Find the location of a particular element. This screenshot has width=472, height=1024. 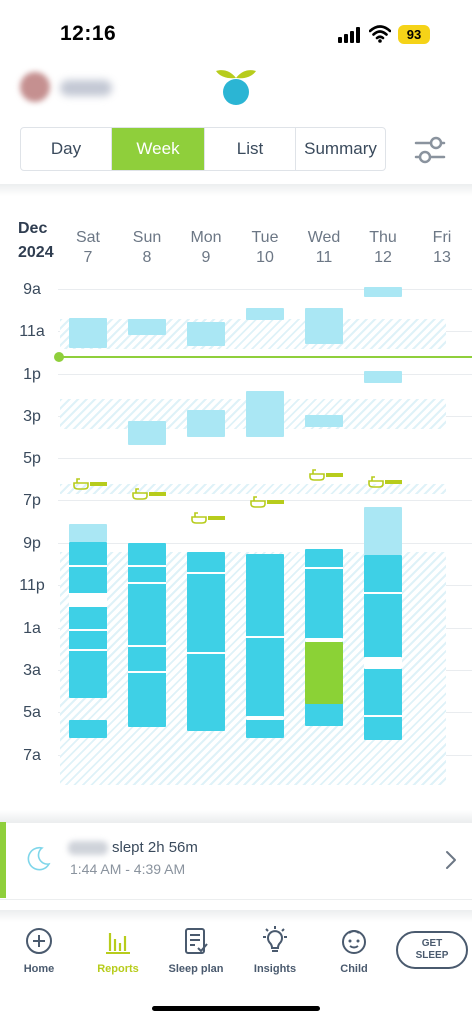

day-column-header: Sat 7 is located at coordinates (88, 248).